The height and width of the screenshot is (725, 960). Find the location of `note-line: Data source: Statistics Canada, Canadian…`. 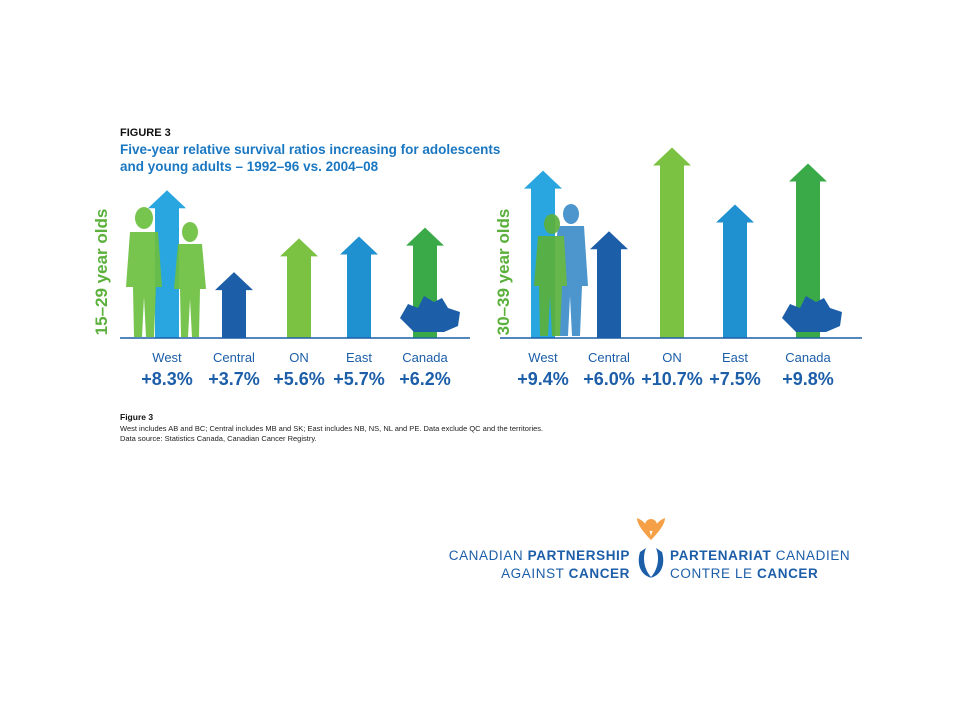

note-line: Data source: Statistics Canada, Canadian… is located at coordinates (218, 438).